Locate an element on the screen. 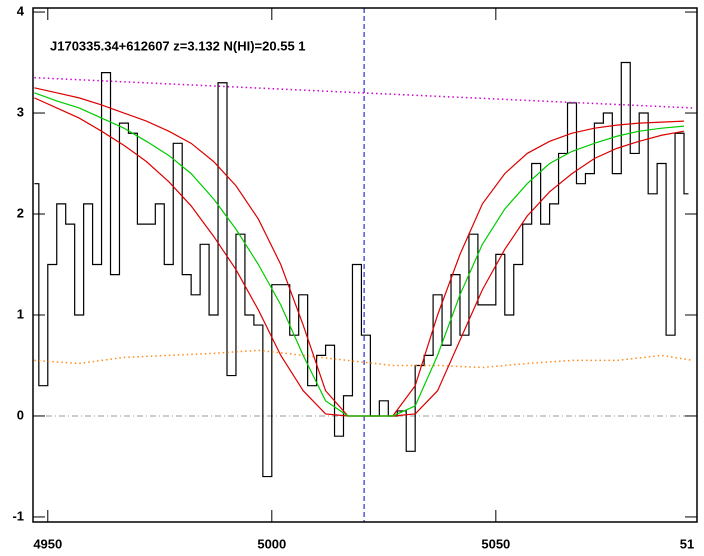 The height and width of the screenshot is (556, 704). x-tick-label: 51 is located at coordinates (687, 543).